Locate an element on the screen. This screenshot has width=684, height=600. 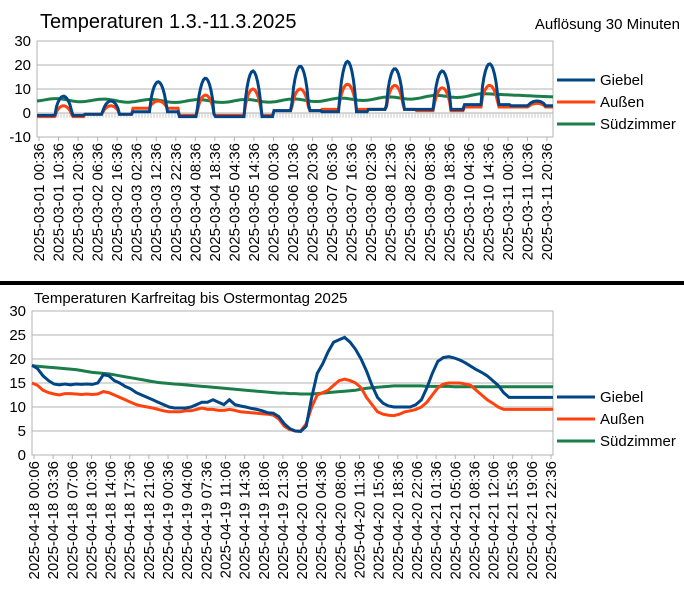
x-tick-label: 2025-03-11 10:36 is located at coordinates (527, 201).